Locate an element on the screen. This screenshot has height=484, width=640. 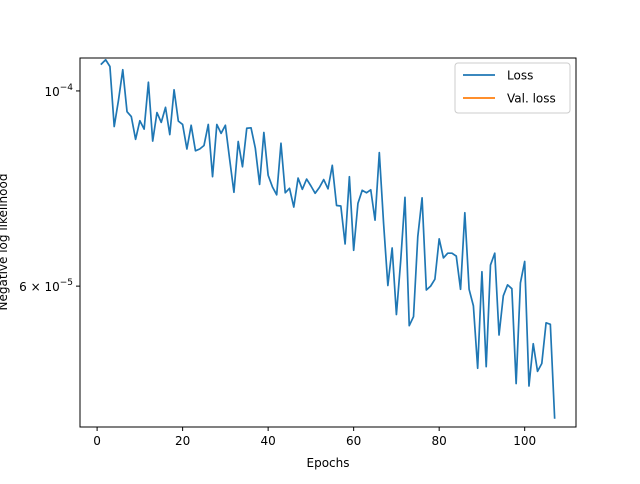
y-tick-label: 6 × 10⁻⁵ is located at coordinates (46, 286).